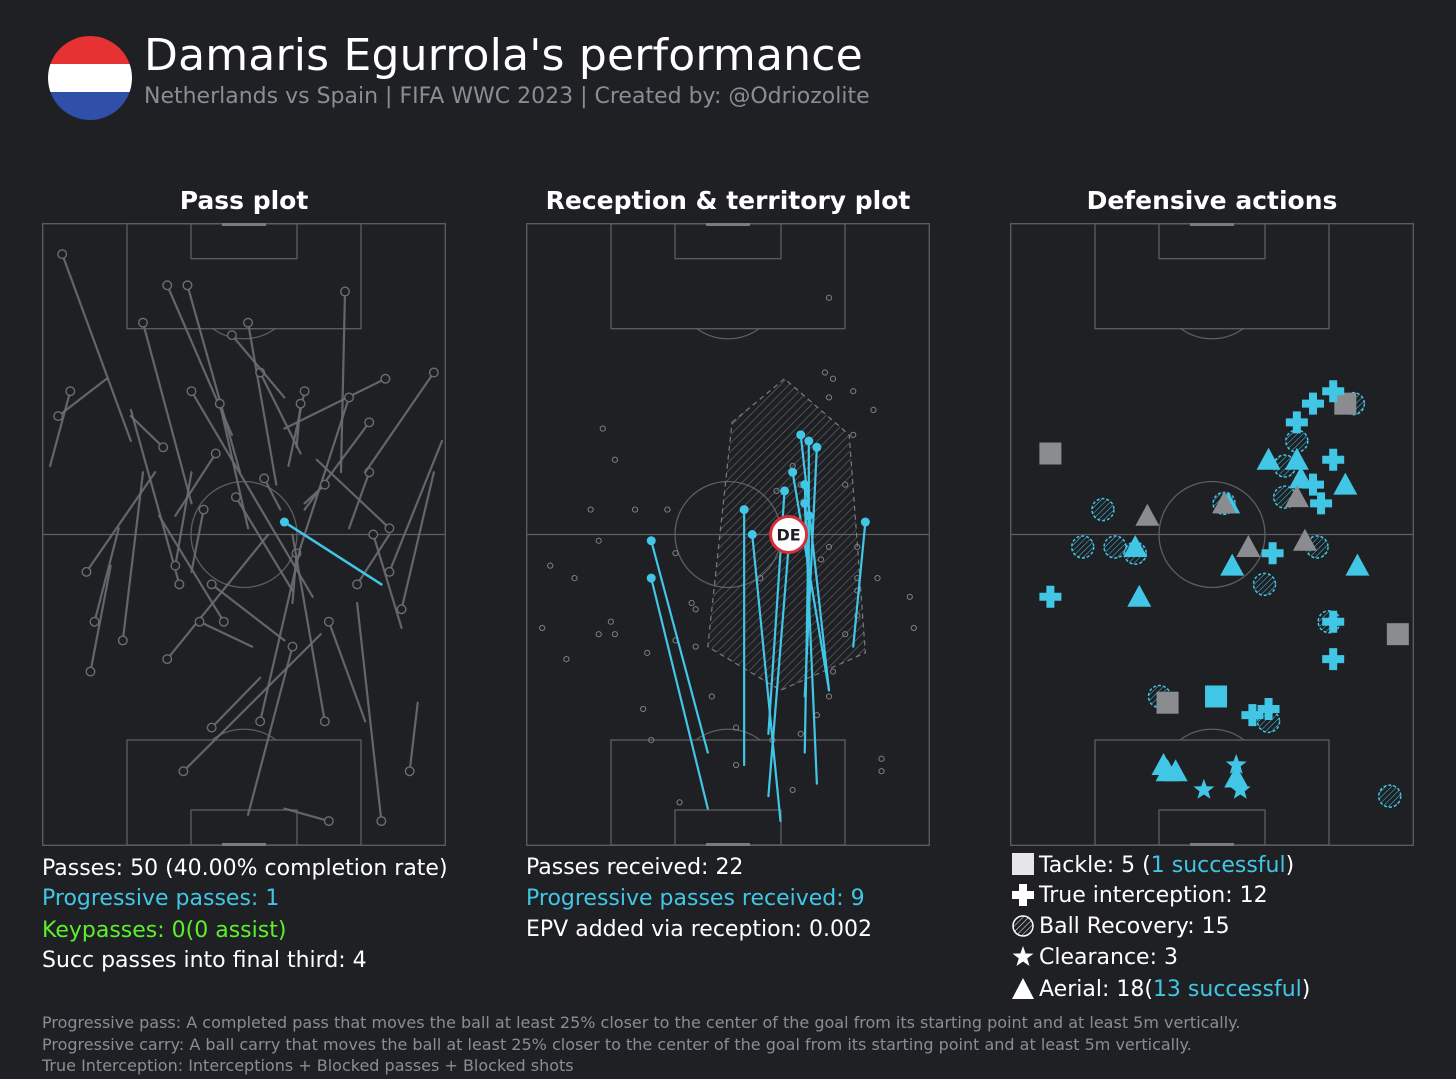 This screenshot has width=1456, height=1079. What do you see at coordinates (1204, 788) in the screenshot?
I see `clearance-marker` at bounding box center [1204, 788].